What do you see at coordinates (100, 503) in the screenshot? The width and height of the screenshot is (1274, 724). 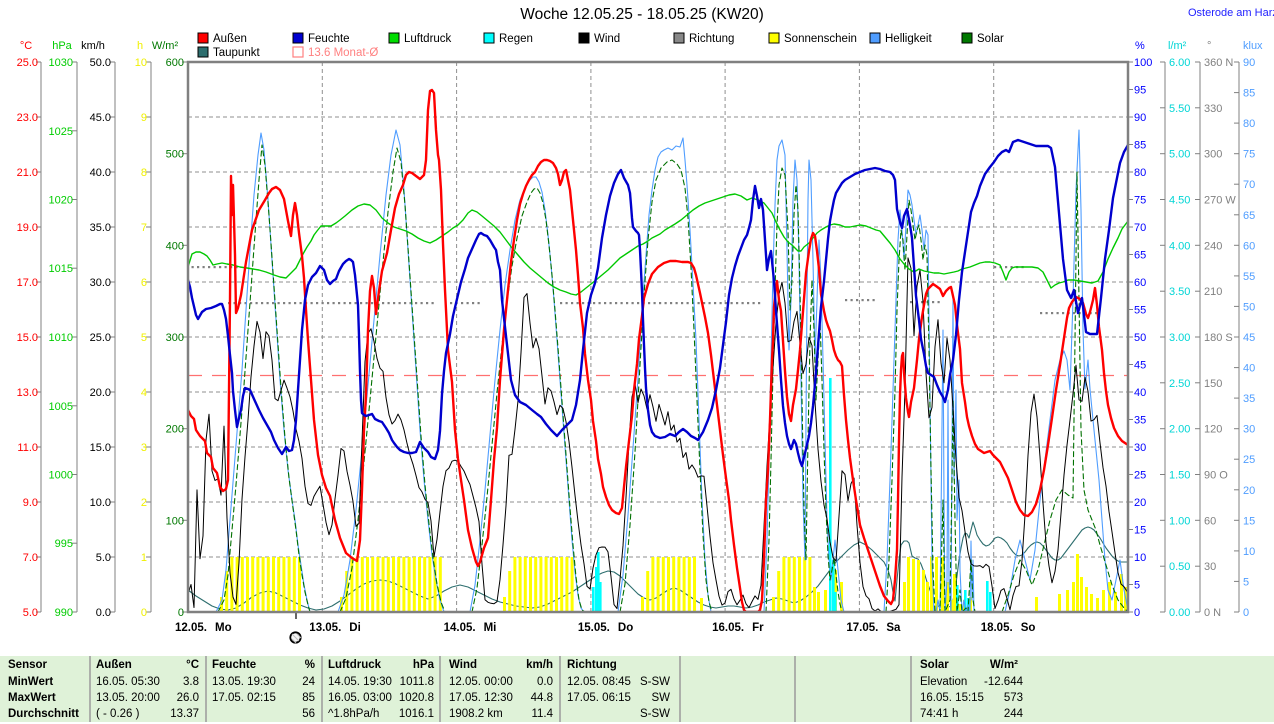 I see `svg-text: 10.0` at bounding box center [100, 503].